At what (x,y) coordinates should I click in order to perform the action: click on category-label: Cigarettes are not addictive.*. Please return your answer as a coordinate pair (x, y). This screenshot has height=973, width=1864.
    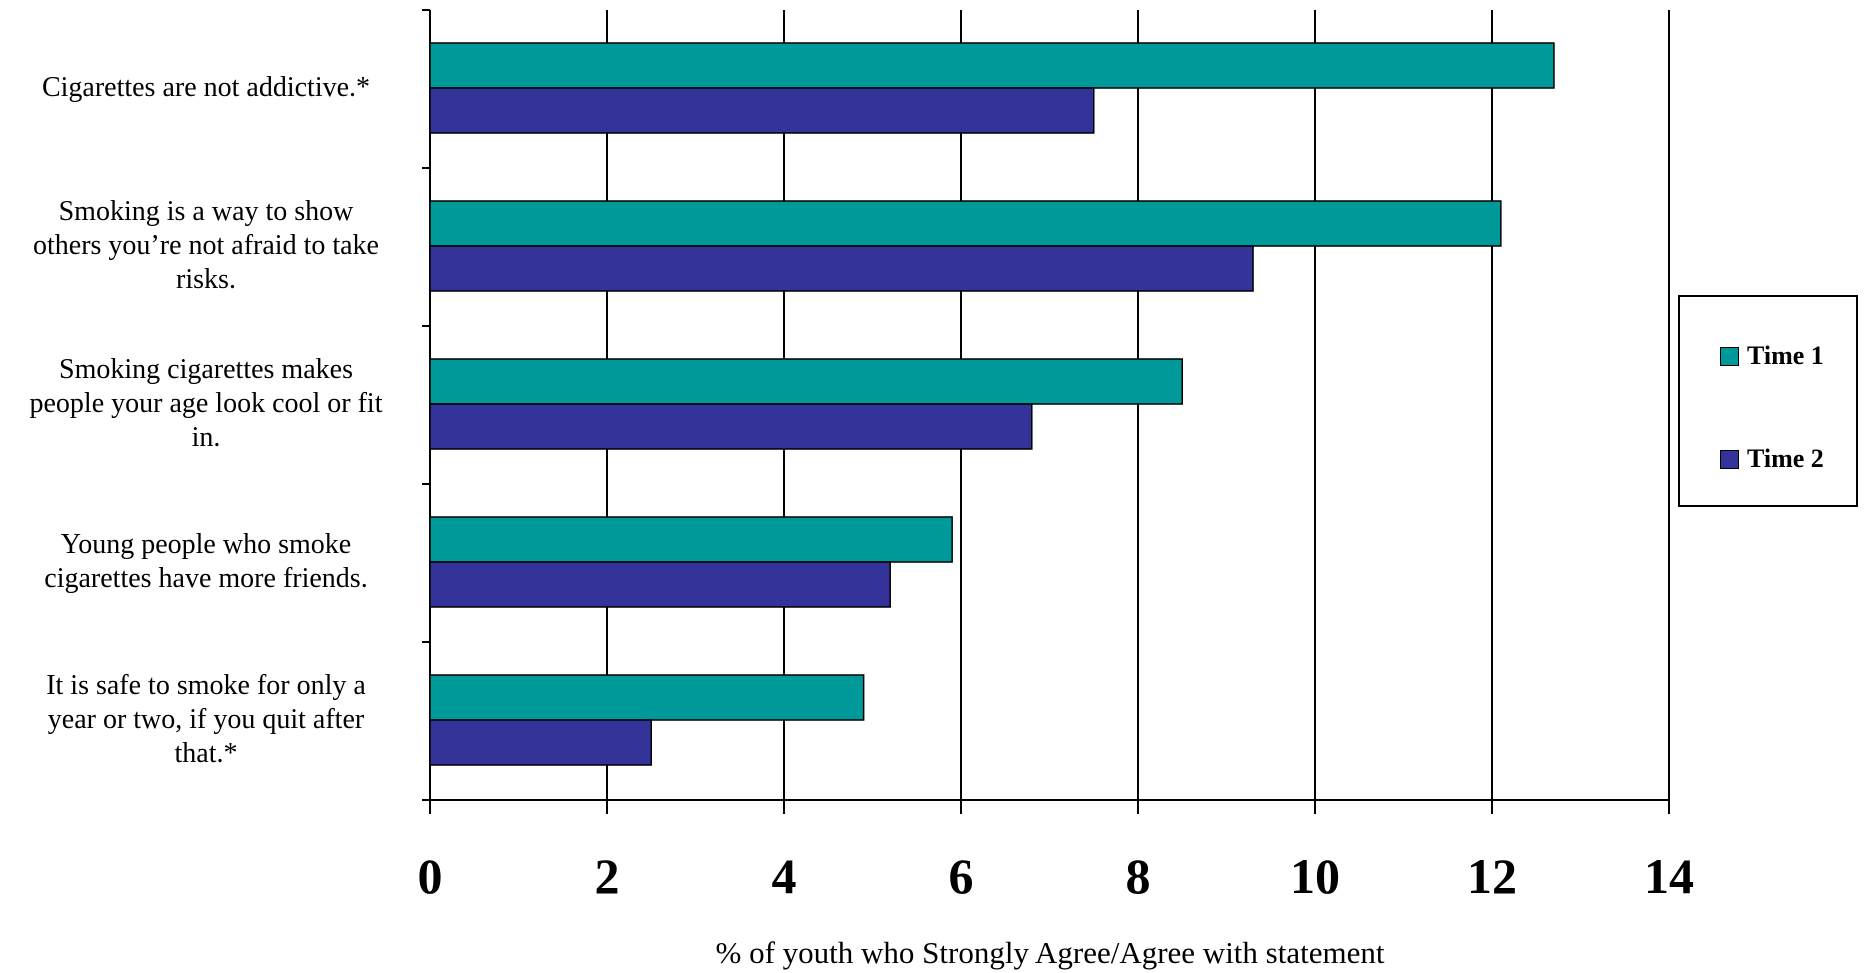
    Looking at the image, I should click on (206, 87).